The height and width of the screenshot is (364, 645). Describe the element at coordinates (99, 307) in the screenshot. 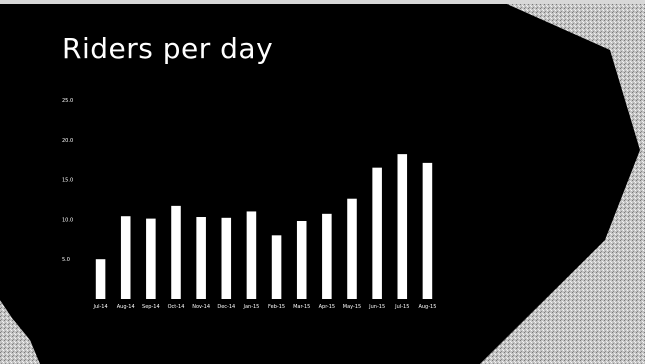

I see `x-tick-label: Jul-14` at that location.